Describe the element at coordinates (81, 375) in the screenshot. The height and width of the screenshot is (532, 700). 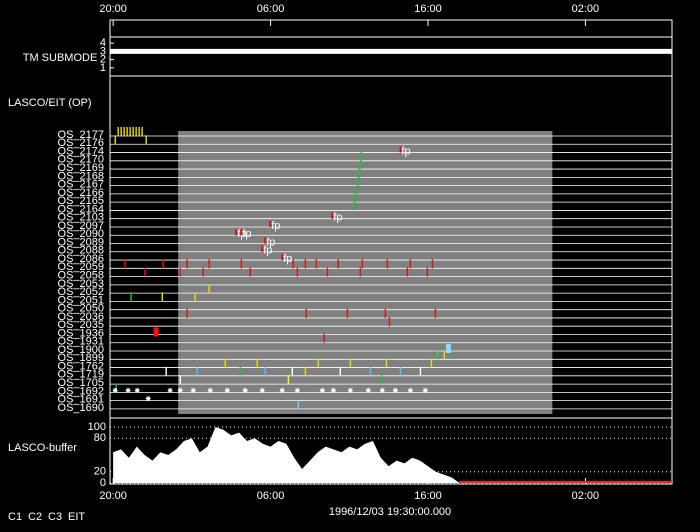
I see `row-label: OS_1719` at that location.